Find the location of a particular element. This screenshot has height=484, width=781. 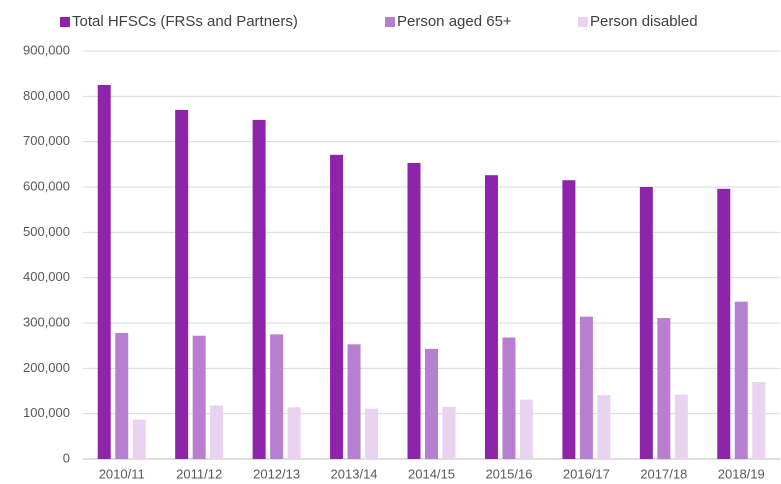

x-tick-label: 2015/16 is located at coordinates (508, 473).